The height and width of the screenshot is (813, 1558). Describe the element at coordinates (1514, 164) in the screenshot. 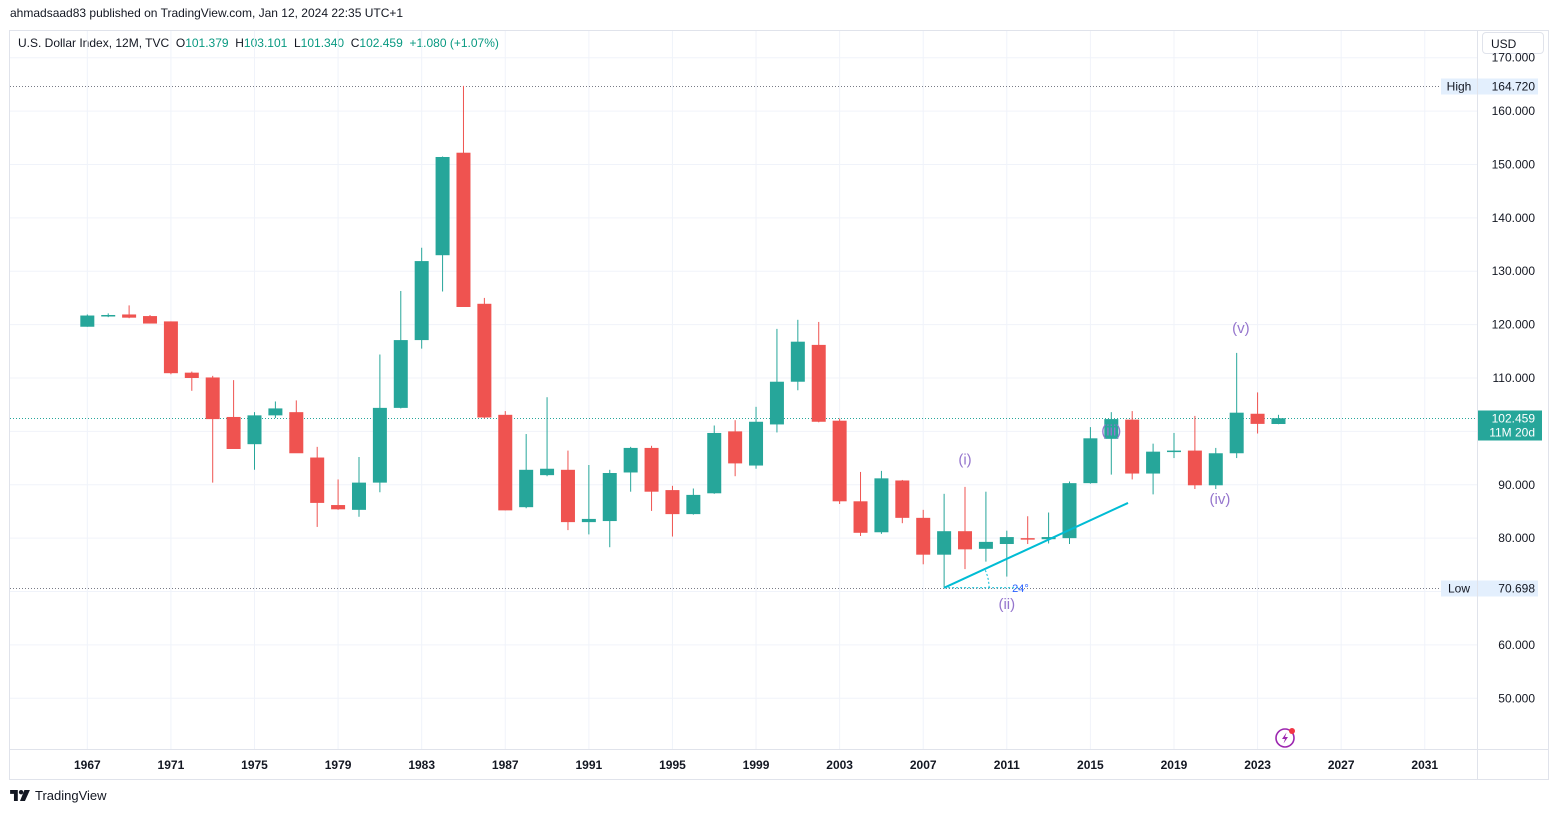

I see `price-tick-label: 150.000` at that location.